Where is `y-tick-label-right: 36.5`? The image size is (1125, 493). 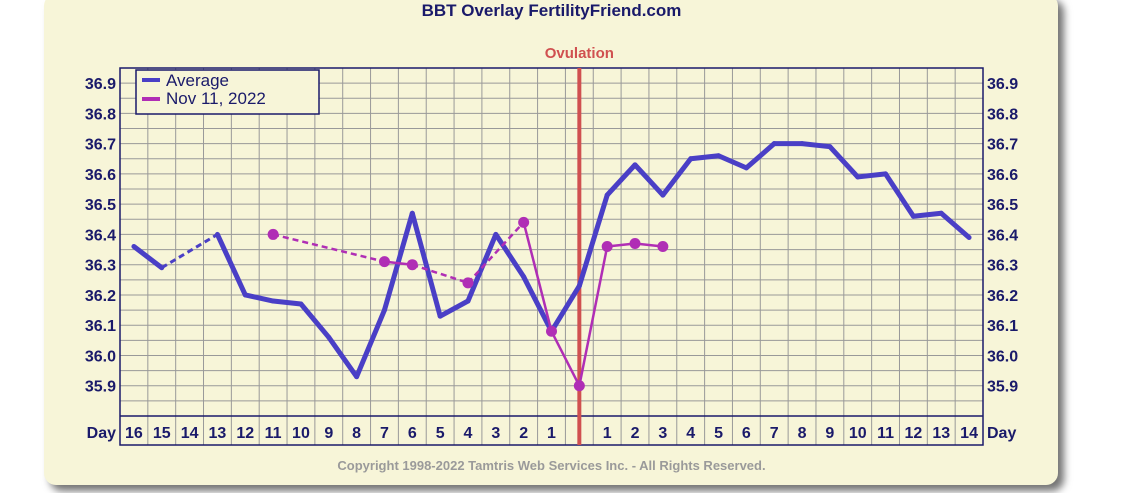
y-tick-label-right: 36.5 is located at coordinates (1002, 205).